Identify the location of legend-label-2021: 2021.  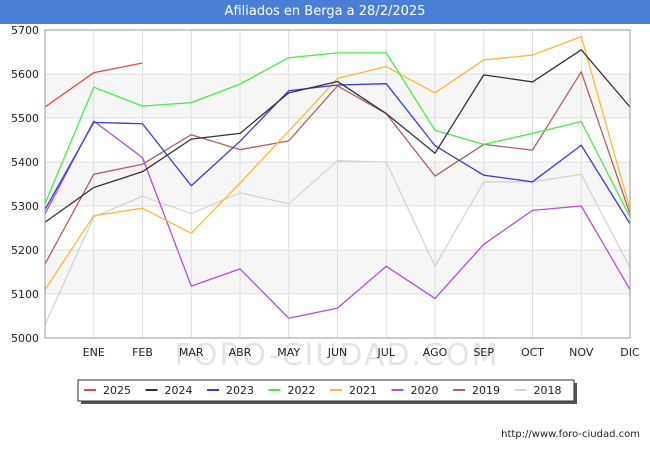
(363, 390).